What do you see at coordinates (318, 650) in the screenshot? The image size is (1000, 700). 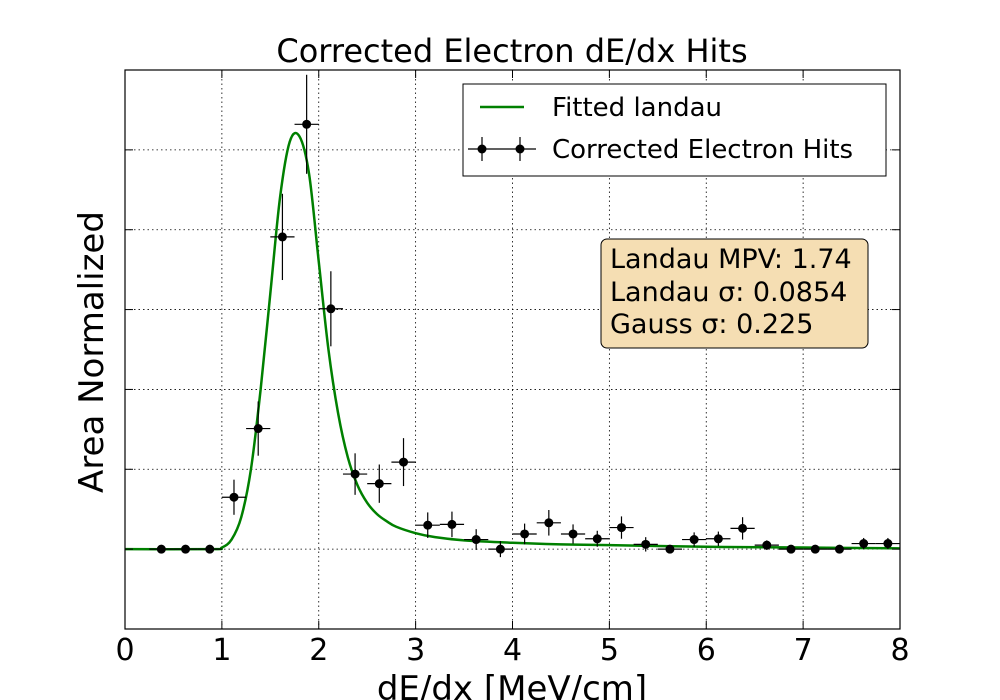 I see `x-tick-label: 2` at bounding box center [318, 650].